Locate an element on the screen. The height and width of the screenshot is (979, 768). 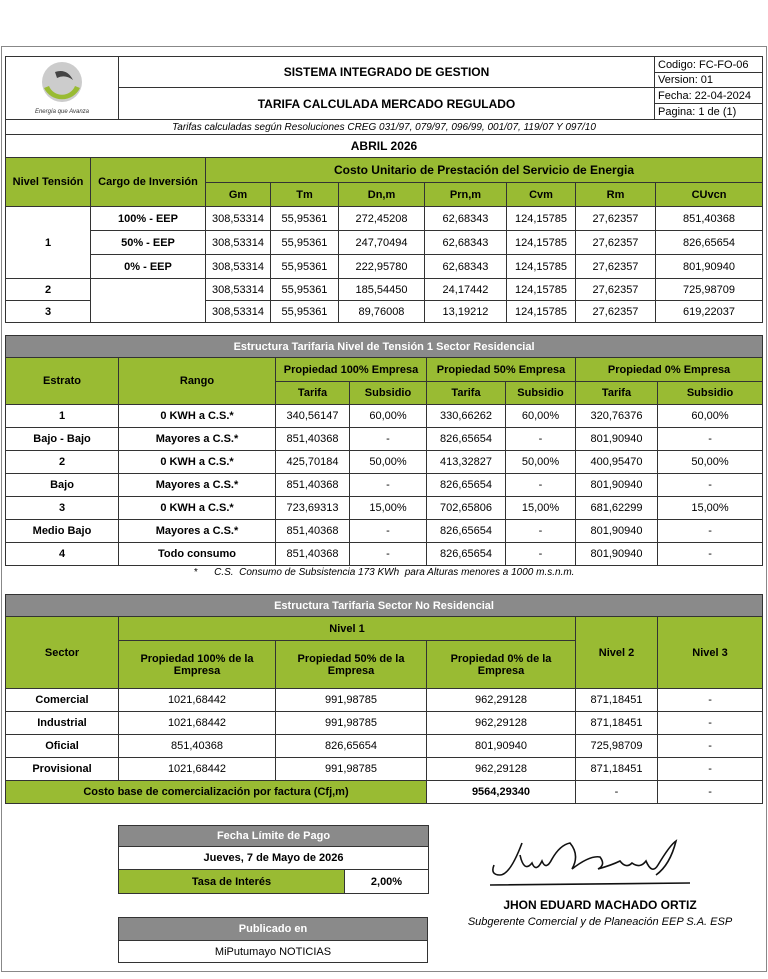
payment-deadline-title: Fecha Límite de Pago is located at coordinates (273, 836).